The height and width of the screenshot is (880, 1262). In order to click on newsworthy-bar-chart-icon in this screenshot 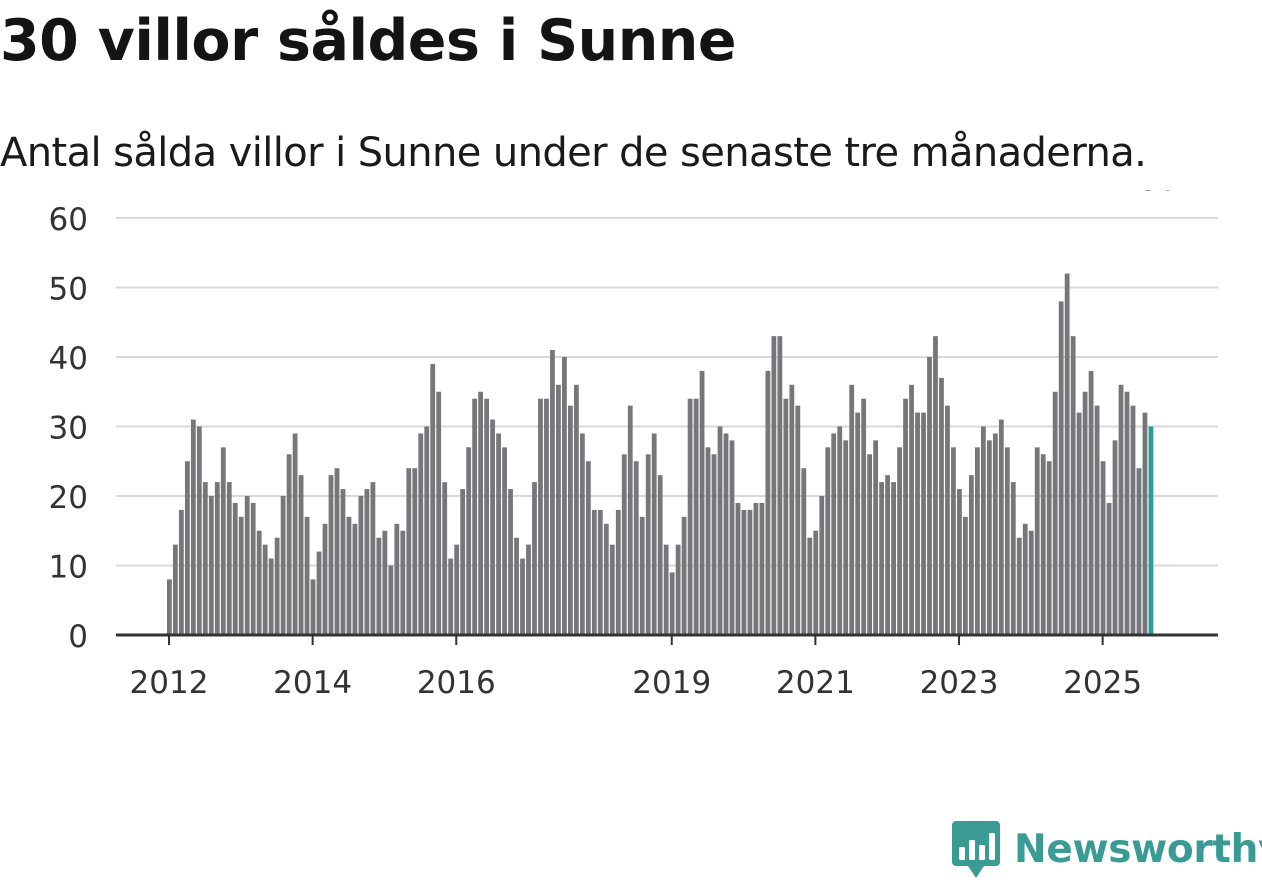, I will do `click(976, 849)`.